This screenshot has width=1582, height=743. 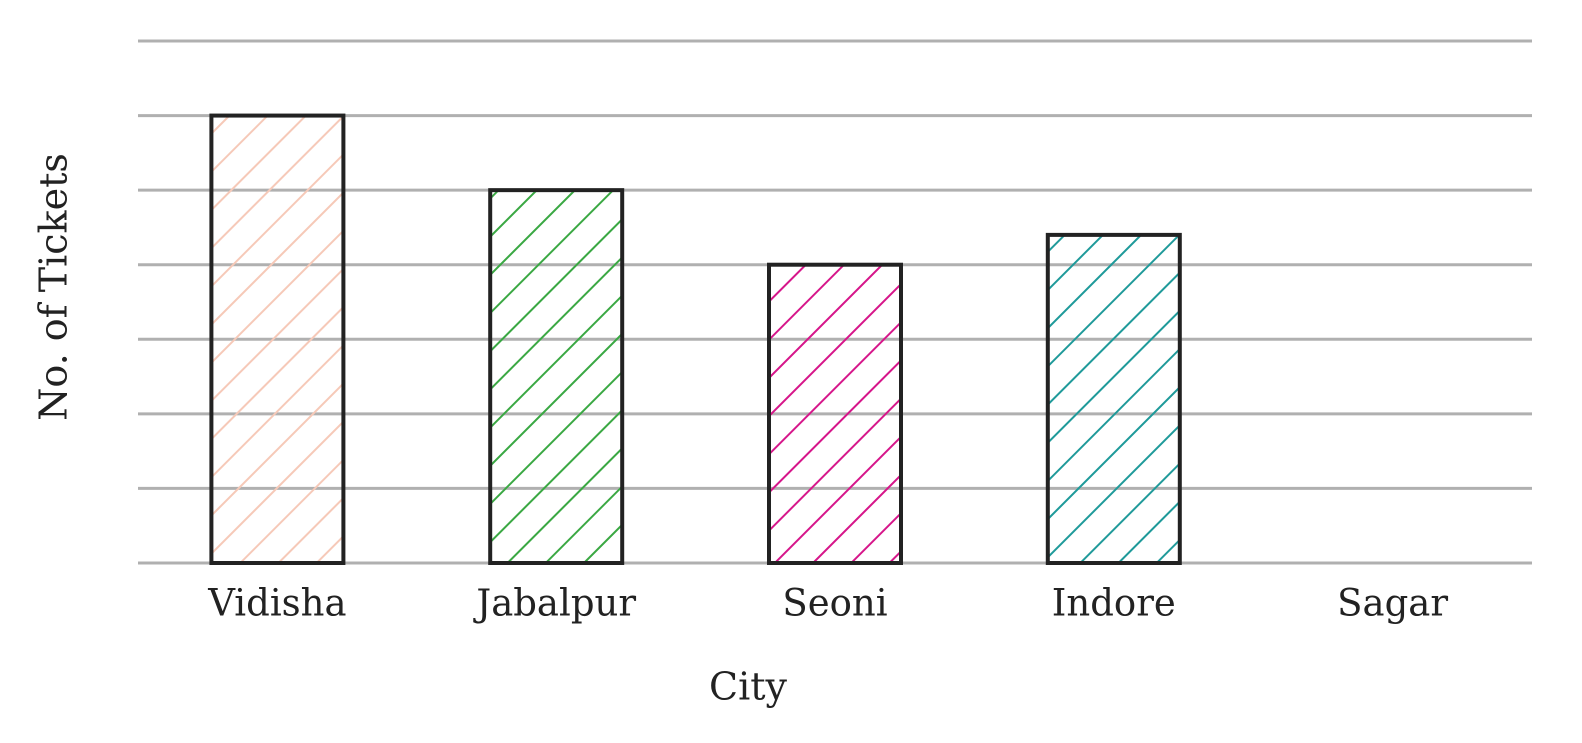 What do you see at coordinates (276, 603) in the screenshot?
I see `x-tick-label: Vidisha` at bounding box center [276, 603].